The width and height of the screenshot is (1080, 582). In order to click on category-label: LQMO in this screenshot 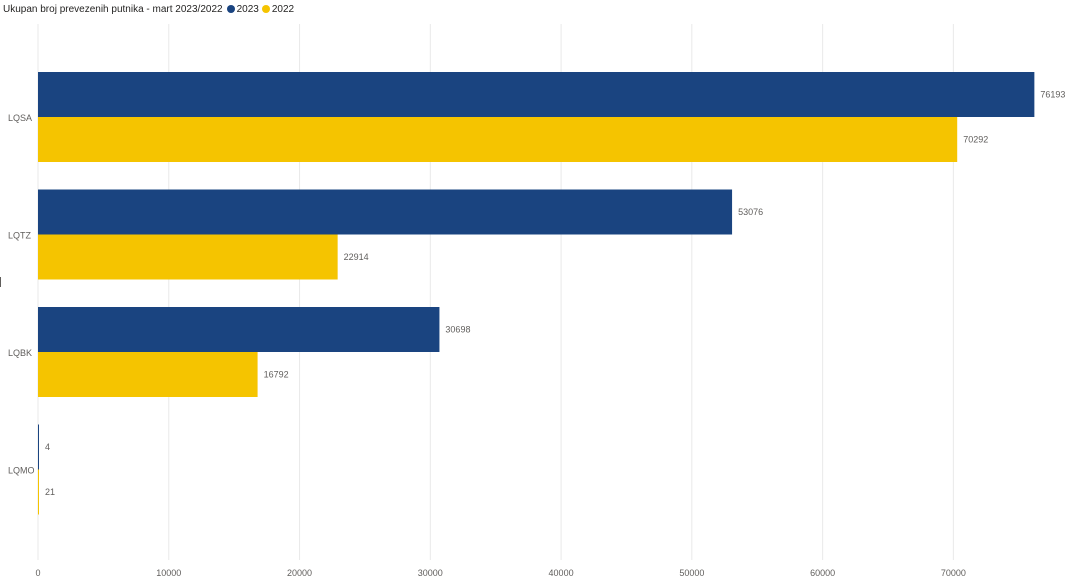, I will do `click(21, 471)`.